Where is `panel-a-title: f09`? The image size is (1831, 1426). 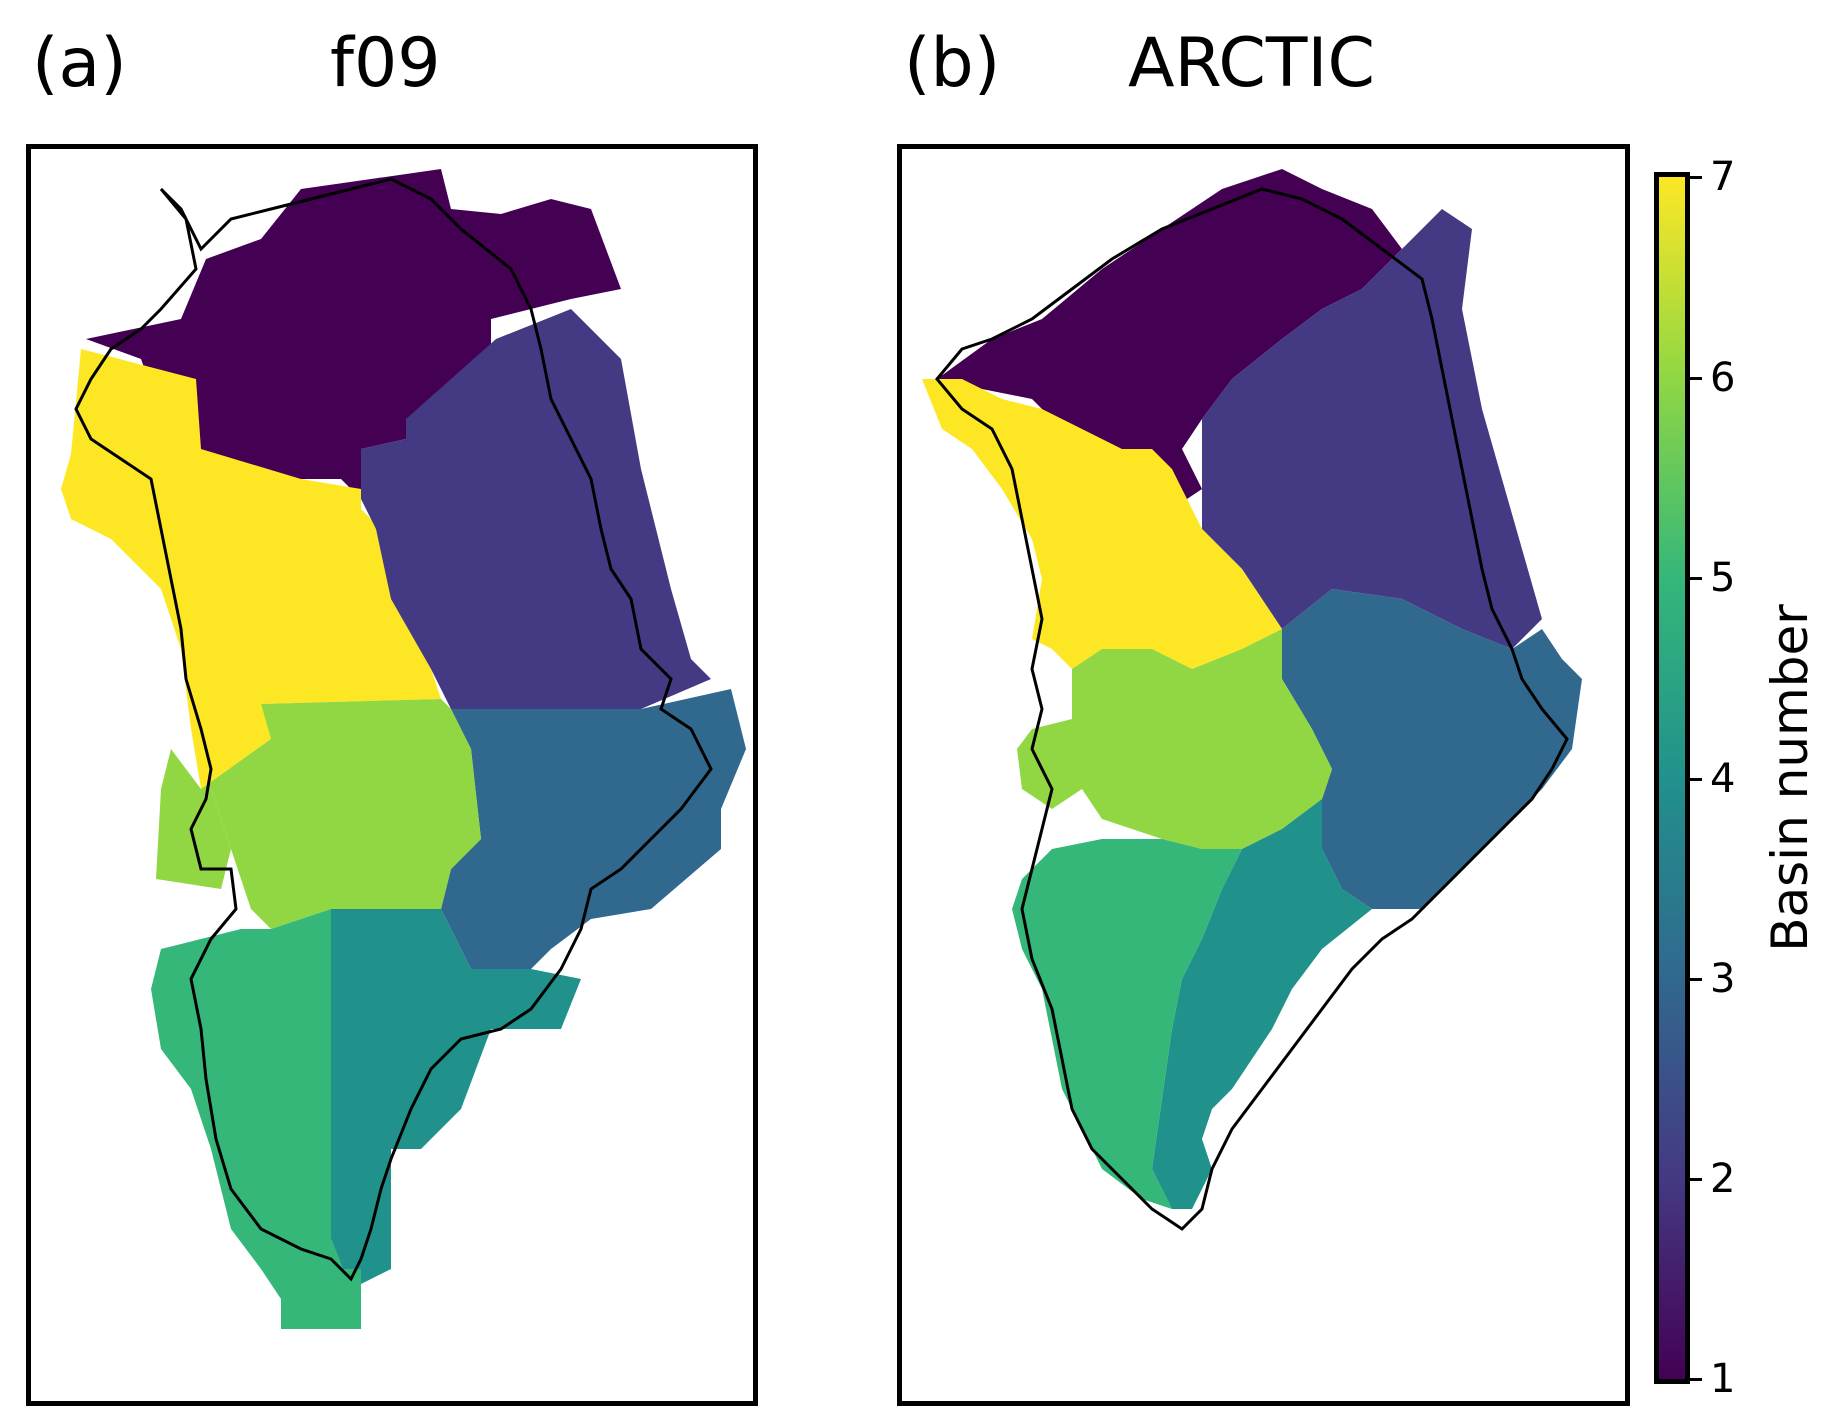
panel-a-title: f09 is located at coordinates (385, 63).